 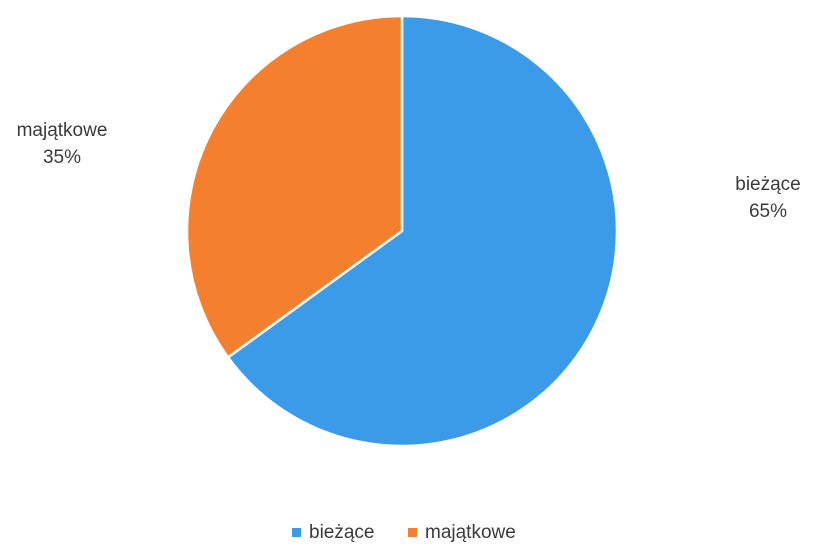 I want to click on legend-label-biezace: bieżące, so click(x=342, y=532).